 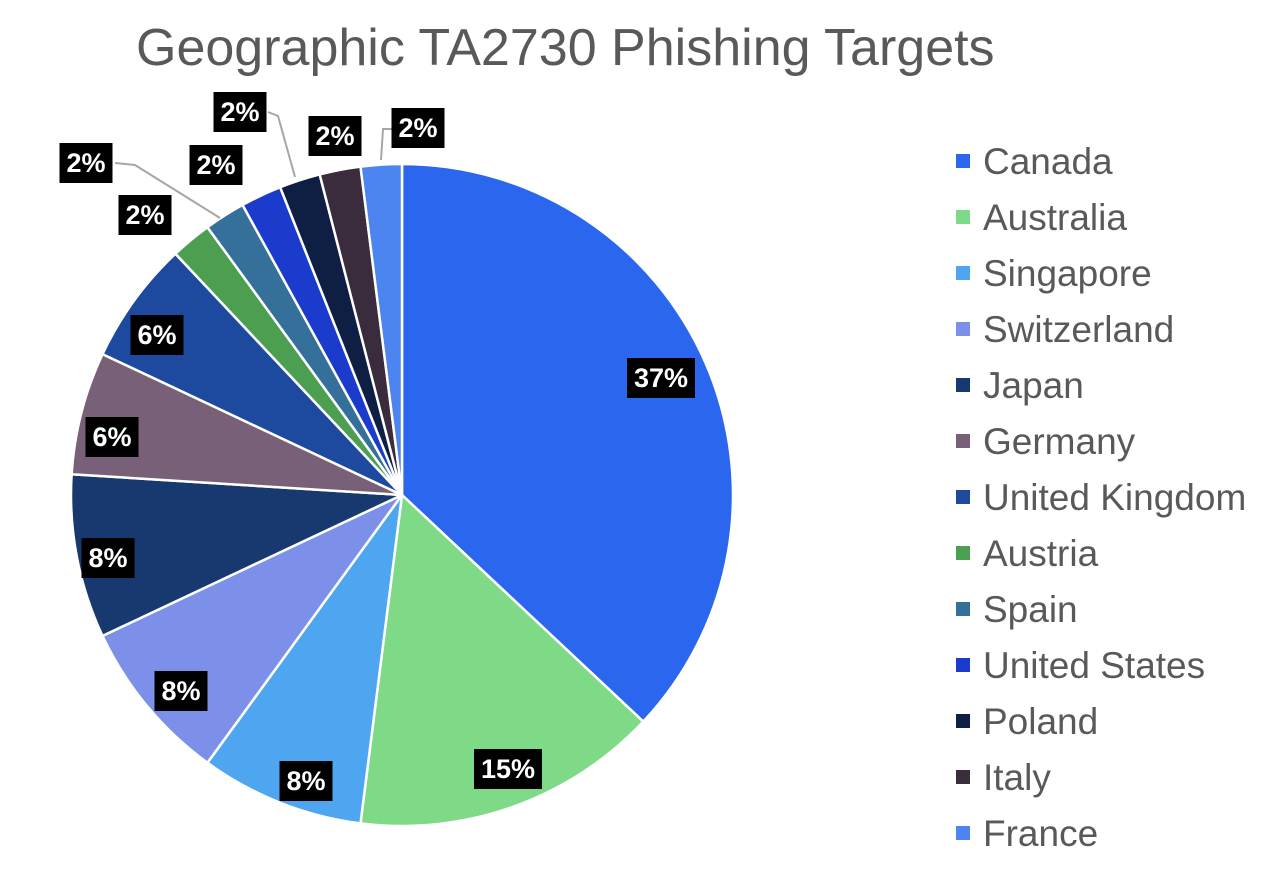 What do you see at coordinates (386, 144) in the screenshot?
I see `leader-line-france` at bounding box center [386, 144].